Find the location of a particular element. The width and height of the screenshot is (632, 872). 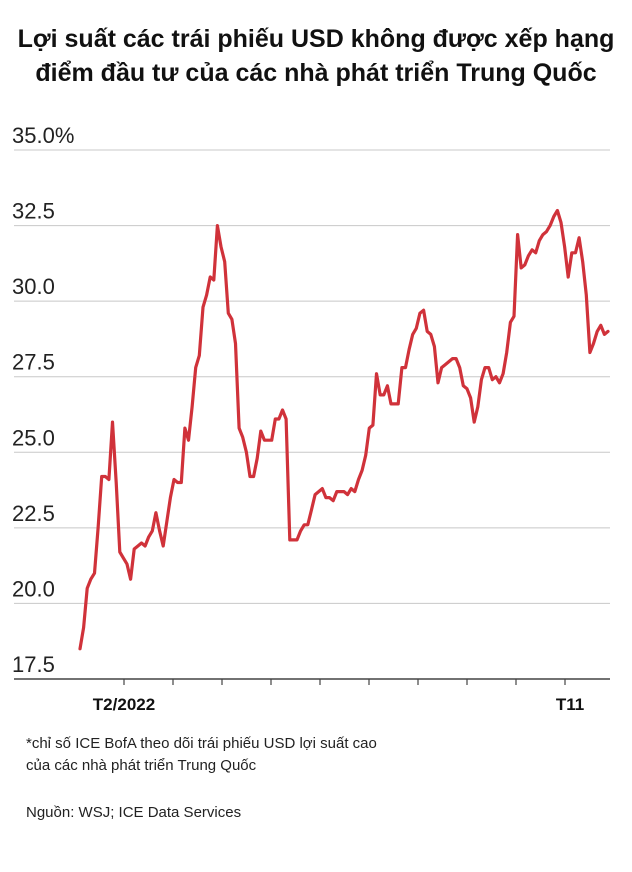

y-tick-label: 30.0 is located at coordinates (33, 286).